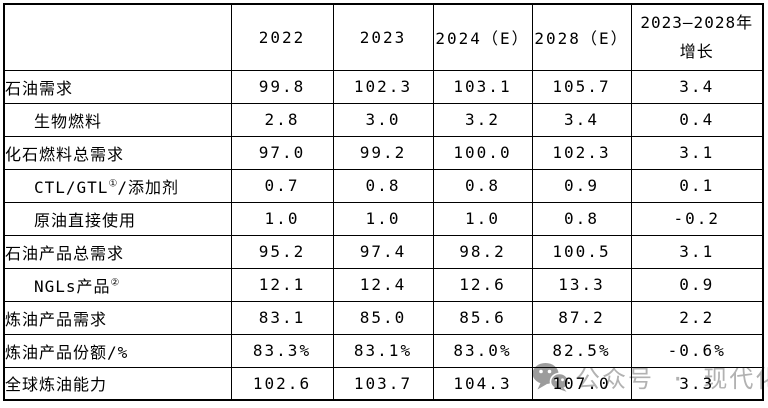 Image resolution: width=768 pixels, height=408 pixels. Describe the element at coordinates (282, 350) in the screenshot. I see `cell-value: 83.3%` at that location.